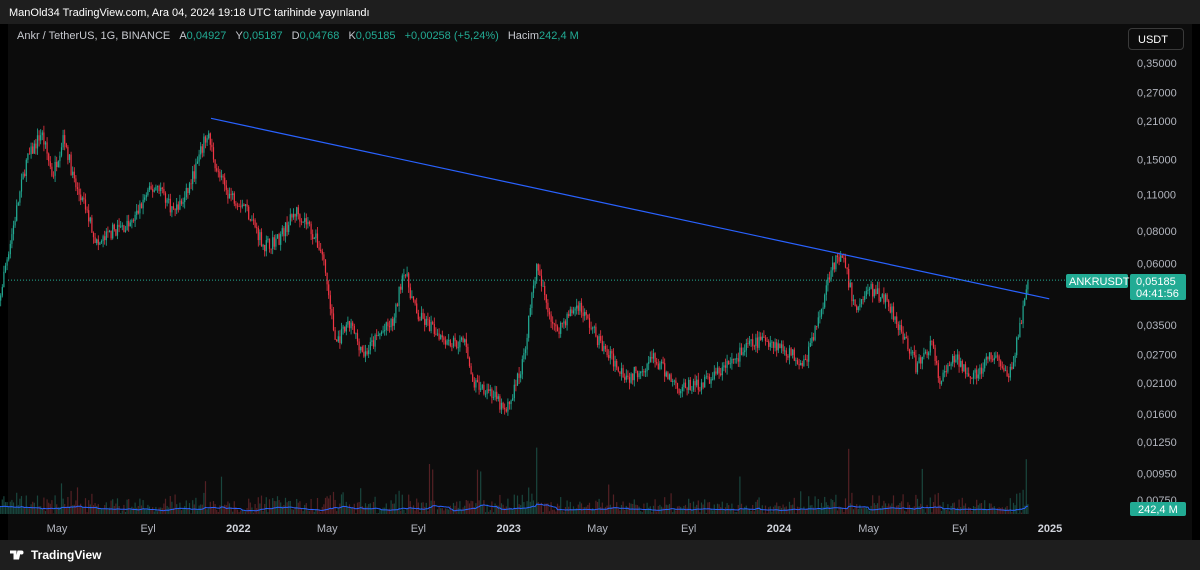 The height and width of the screenshot is (570, 1200). I want to click on symbol-name: Ankr / TetherUS, 1G, BINANCE, so click(94, 36).